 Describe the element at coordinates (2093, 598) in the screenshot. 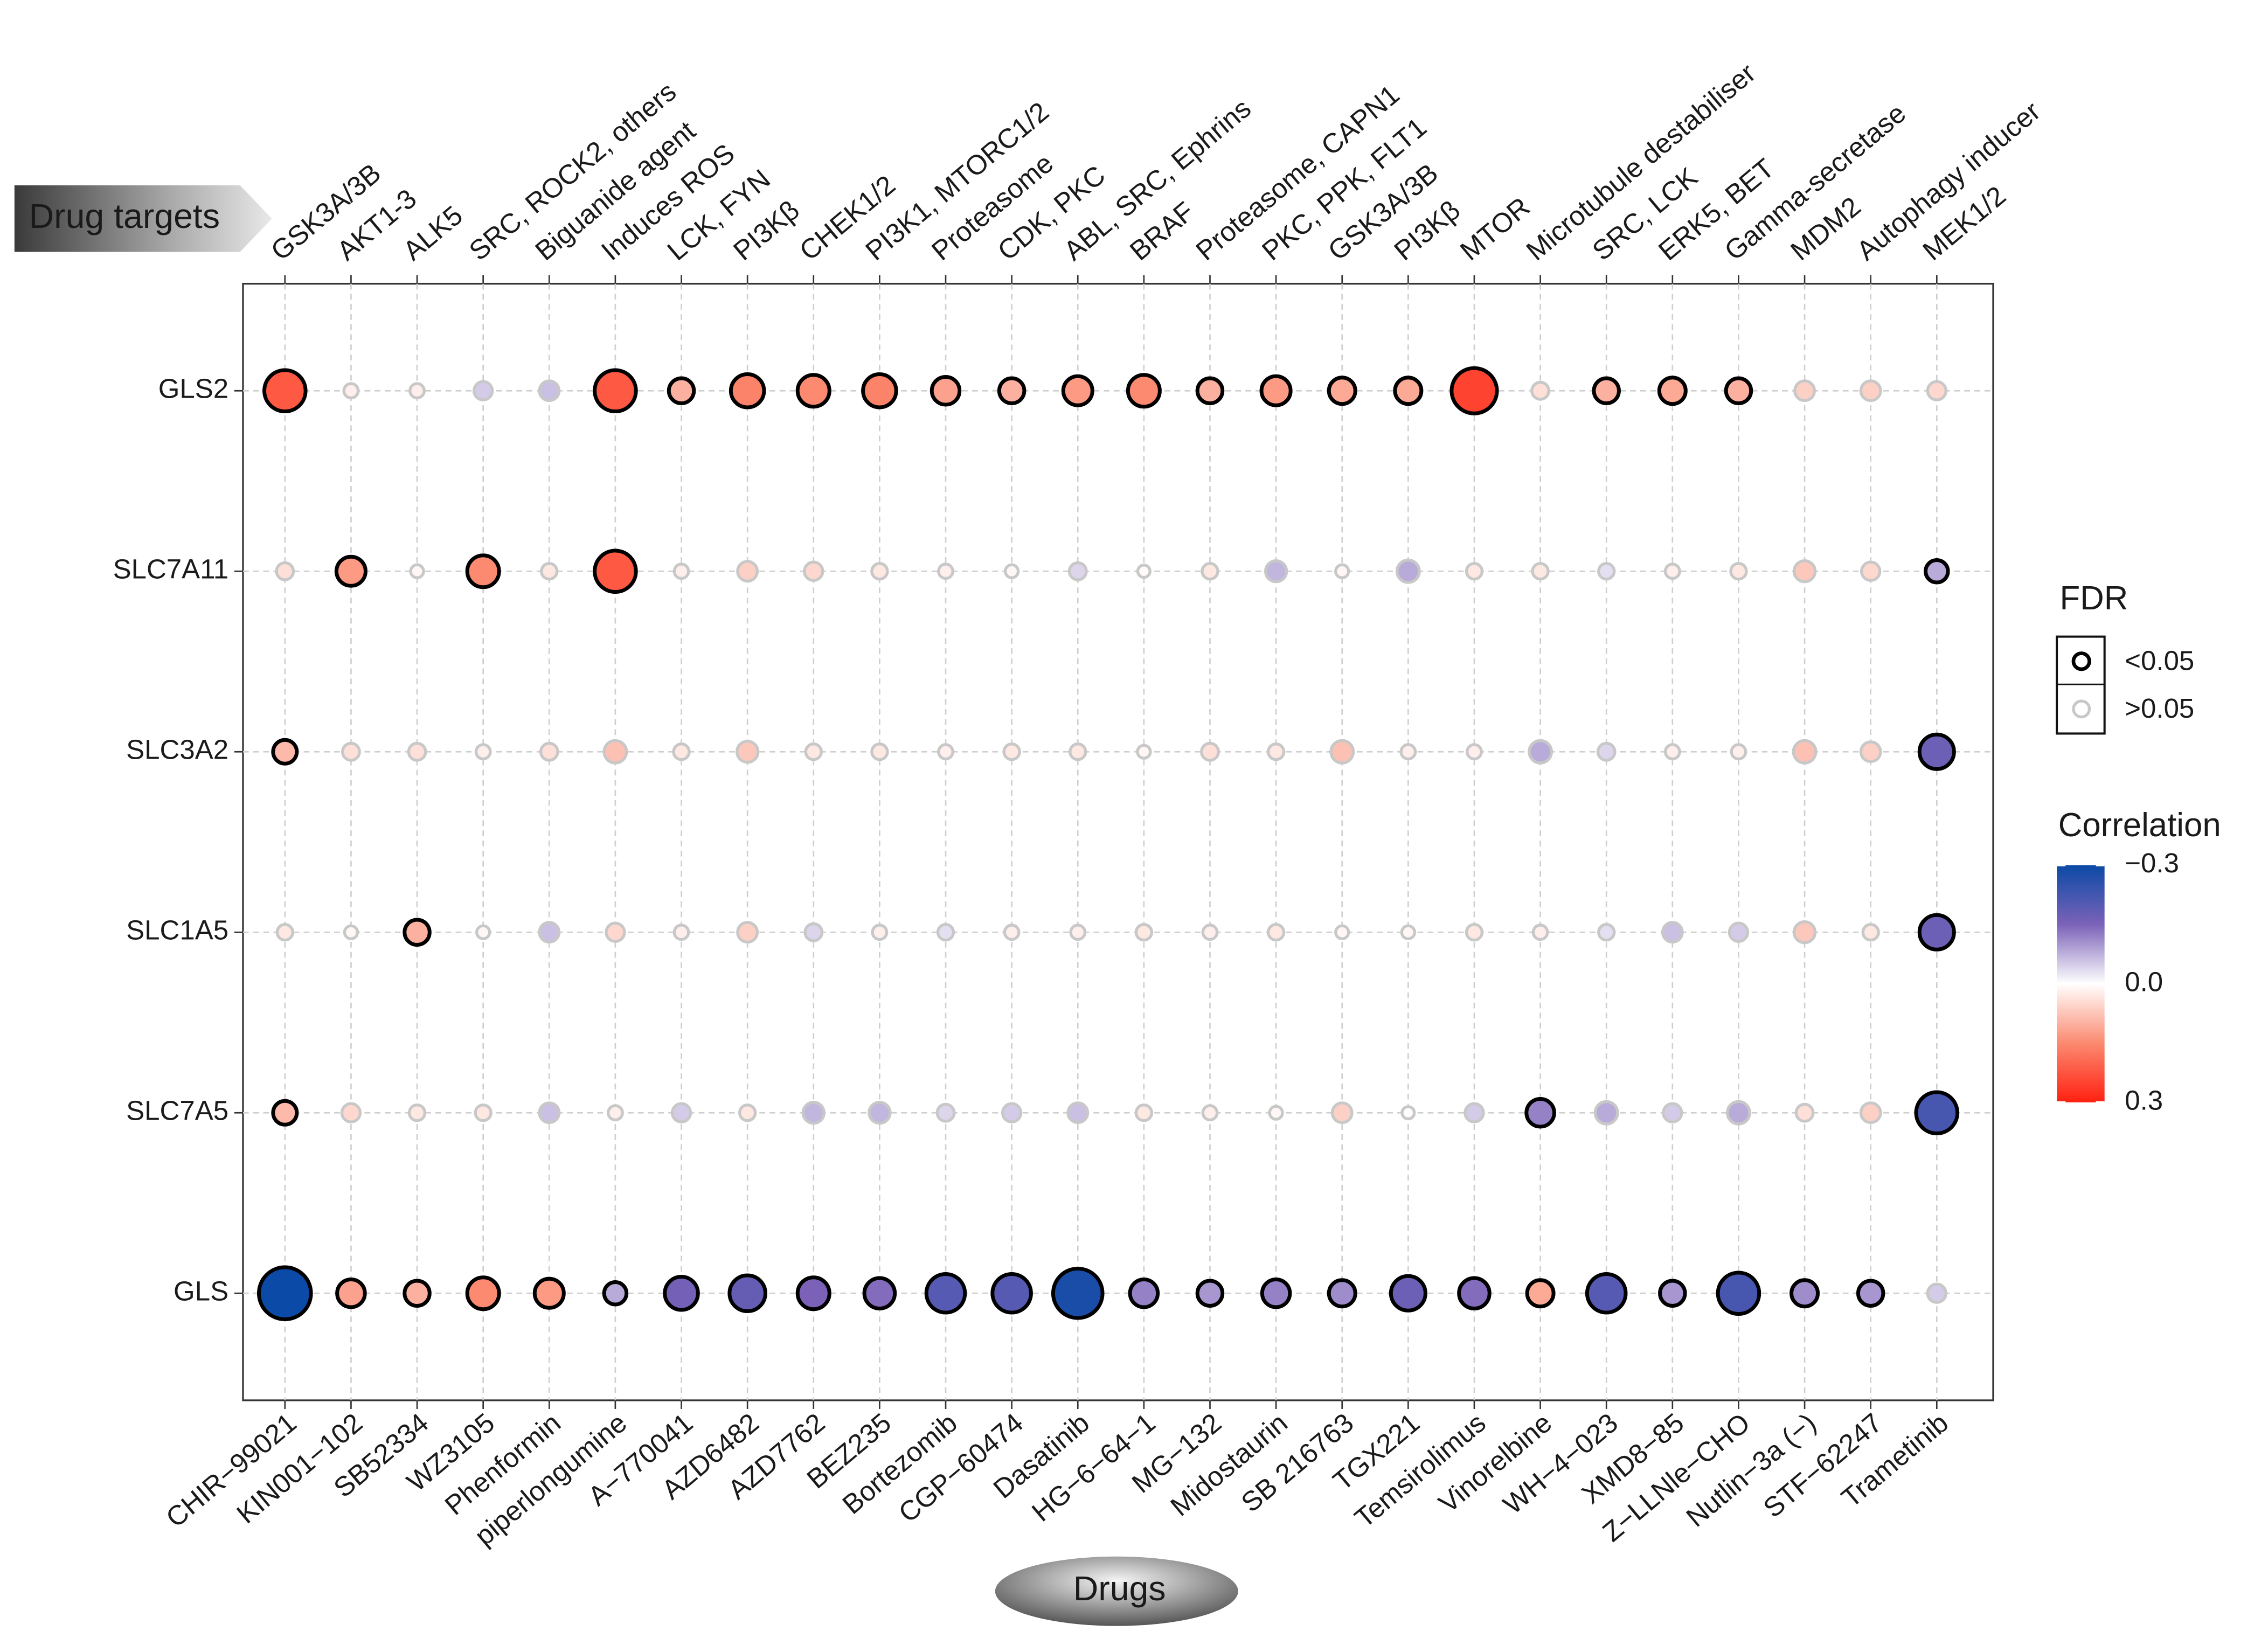

I see `fdr-legend-title: FDR` at that location.